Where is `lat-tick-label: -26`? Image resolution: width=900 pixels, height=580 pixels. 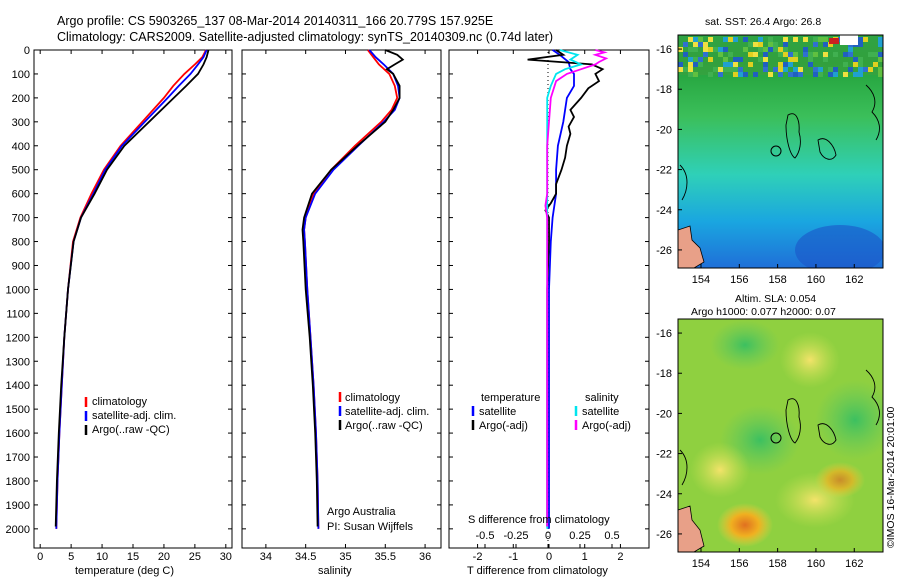
lat-tick-label: -26 is located at coordinates (664, 251).